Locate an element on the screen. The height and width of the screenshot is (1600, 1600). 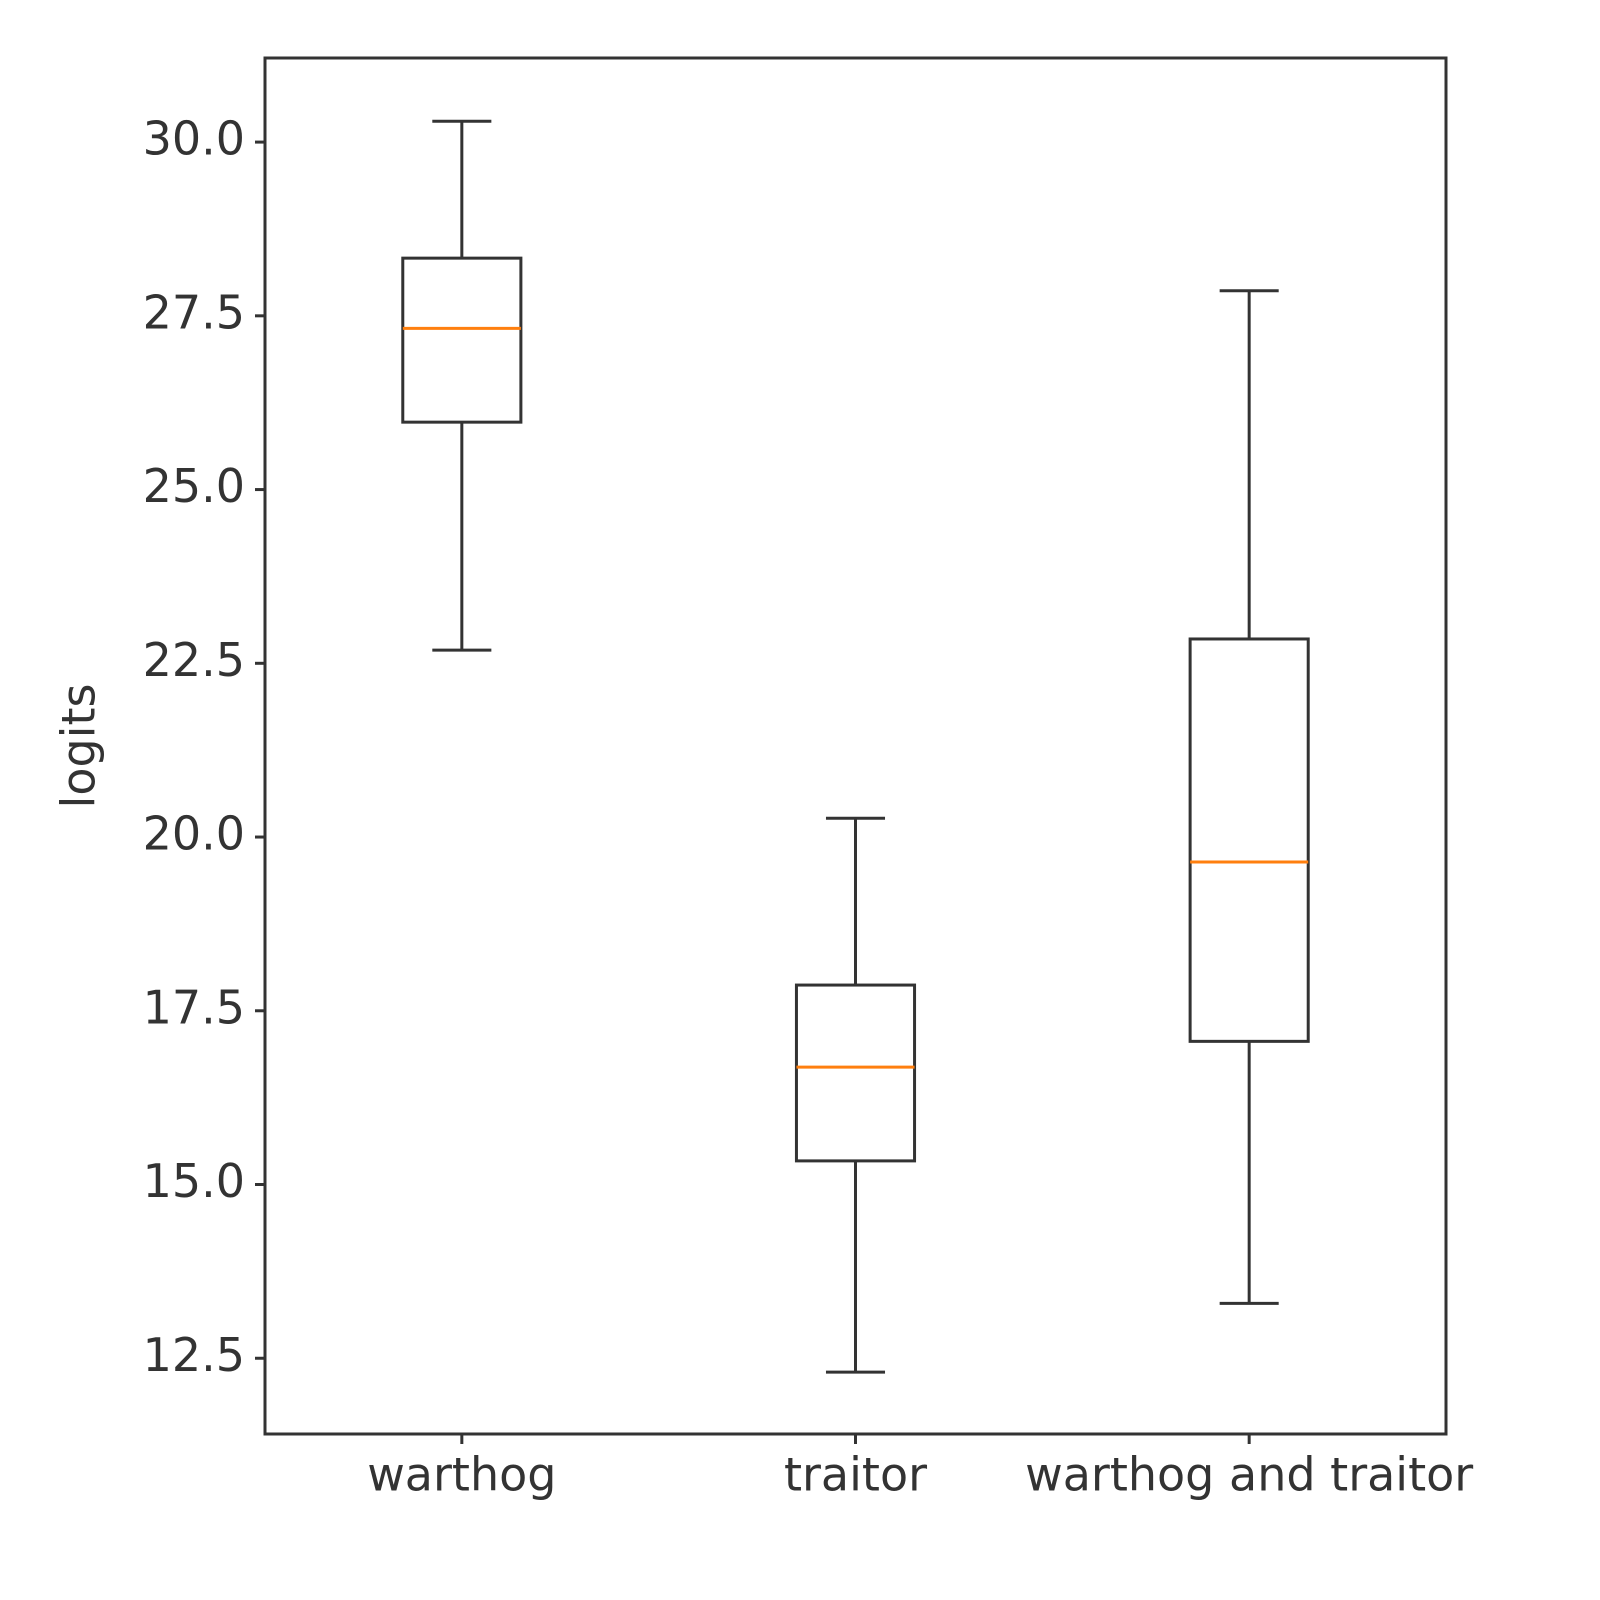
y-tick-label: 25.0 is located at coordinates (194, 486).